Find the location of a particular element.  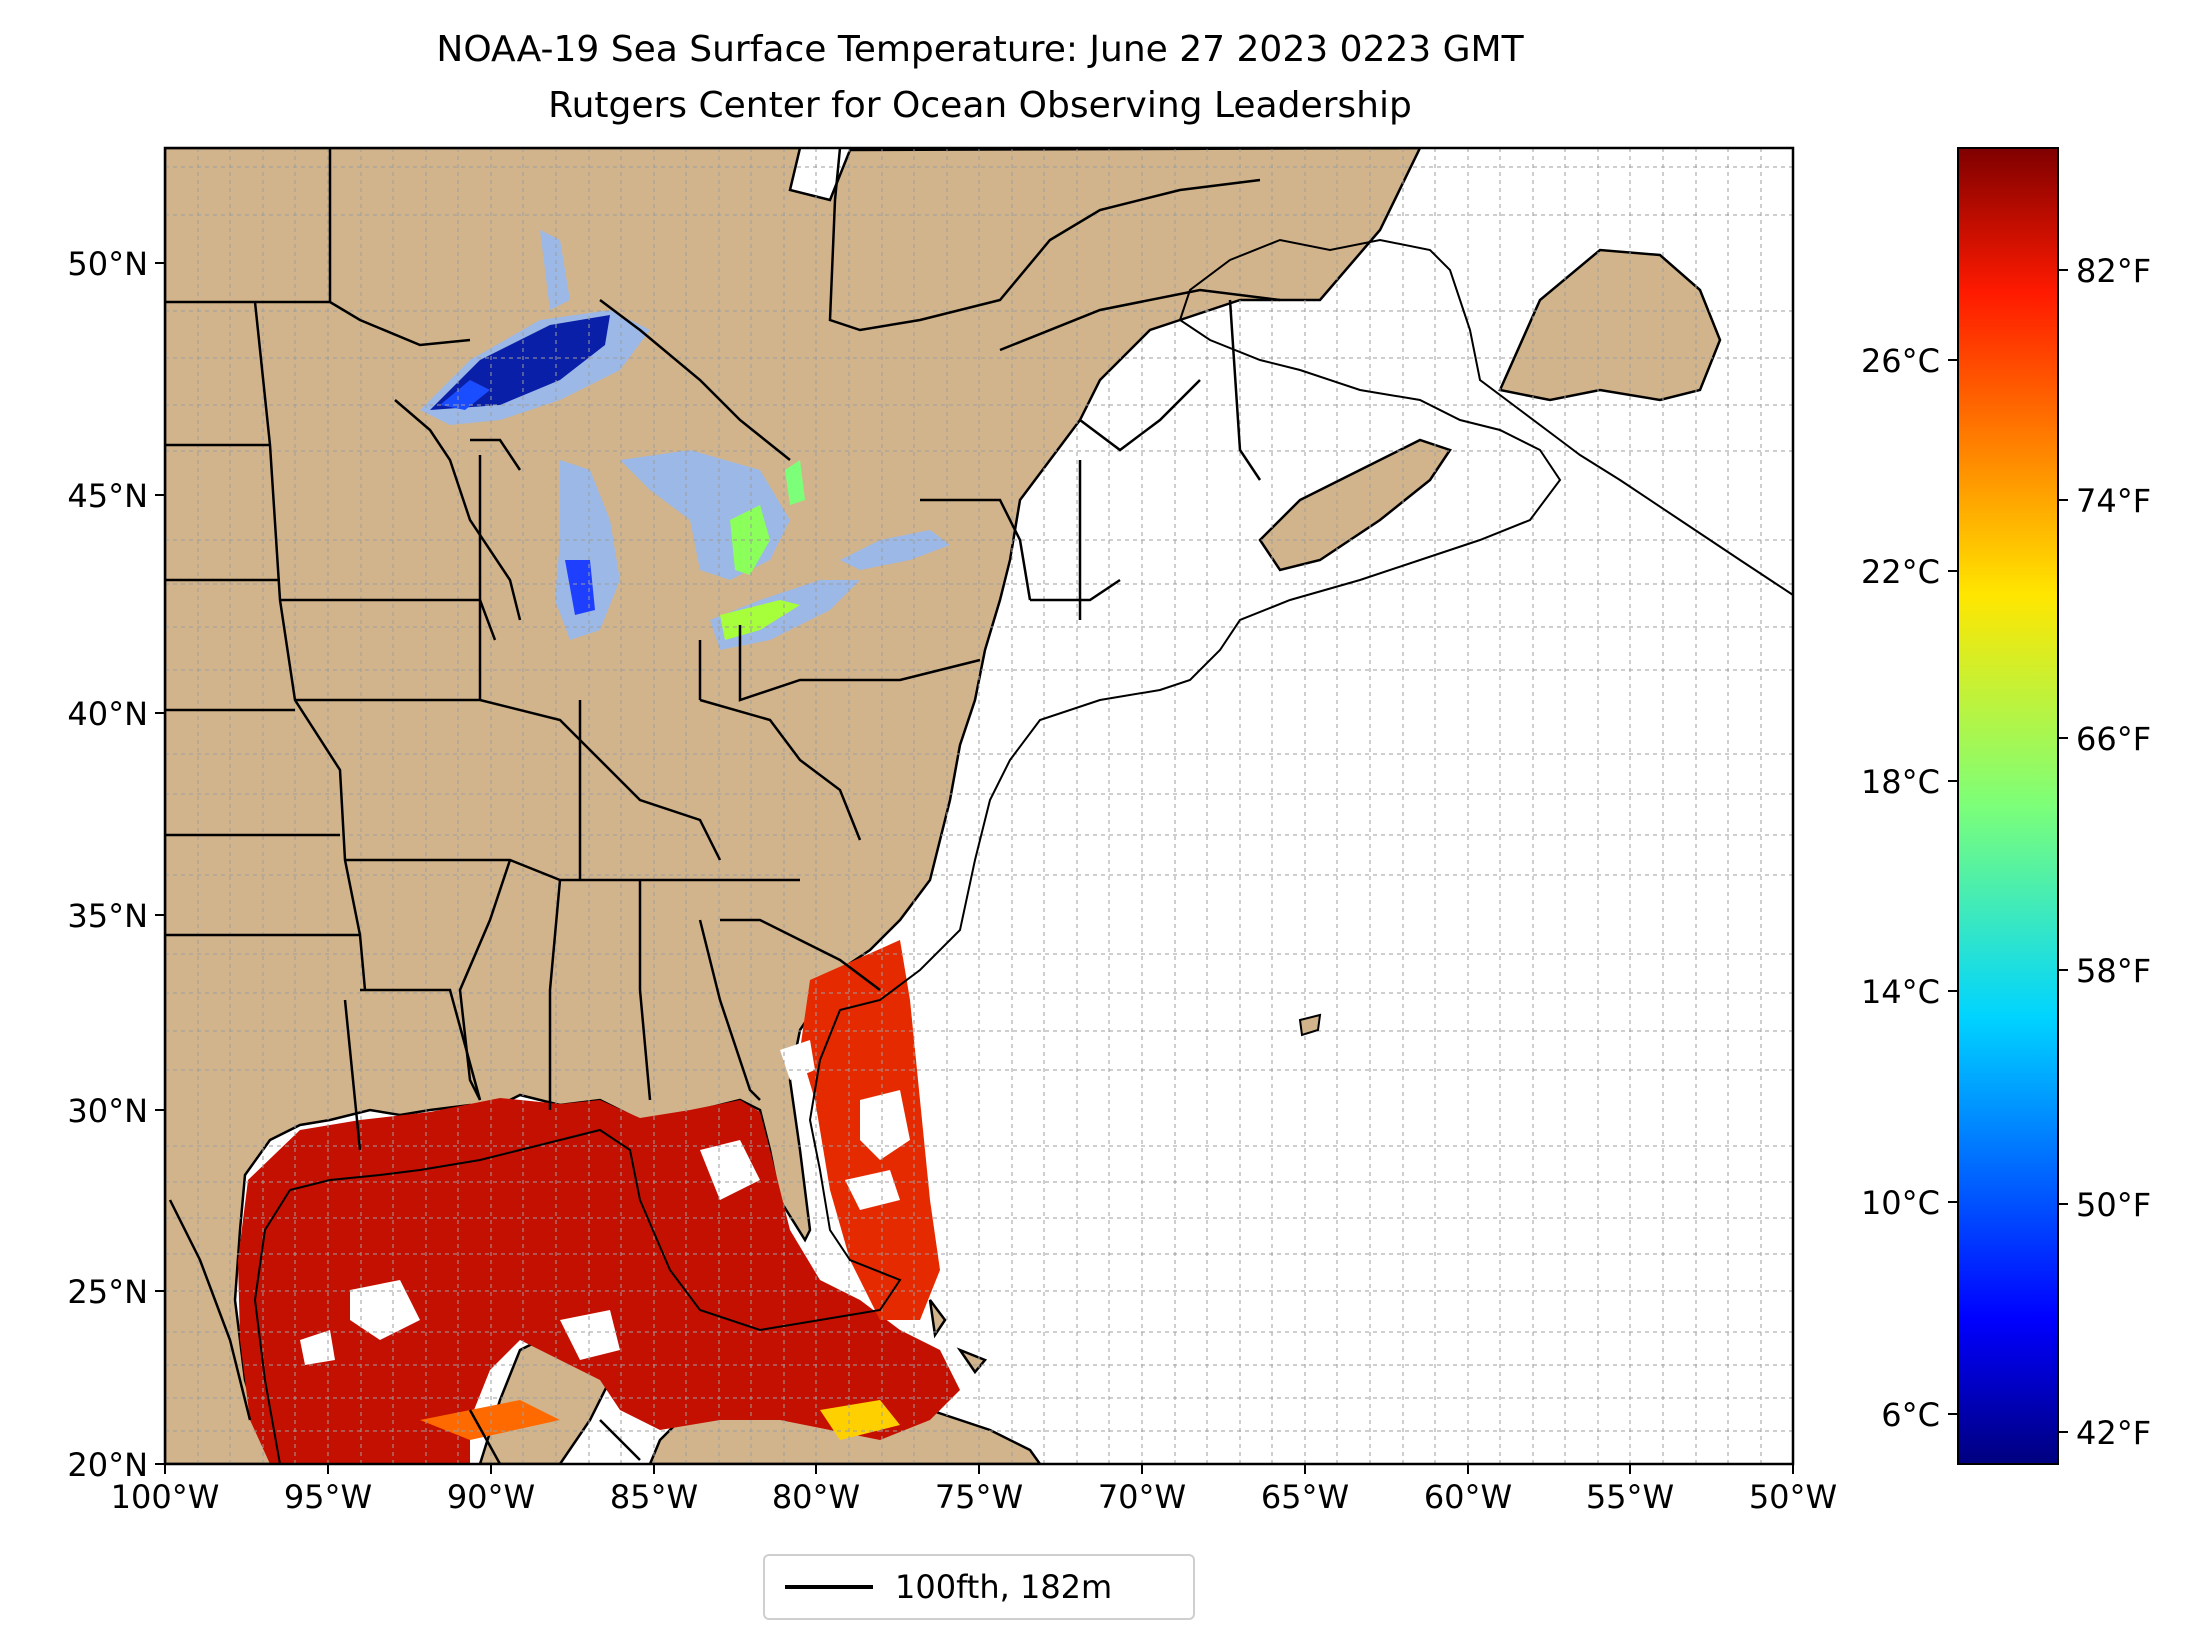

lat-tick-label: 35°N is located at coordinates (107, 916).